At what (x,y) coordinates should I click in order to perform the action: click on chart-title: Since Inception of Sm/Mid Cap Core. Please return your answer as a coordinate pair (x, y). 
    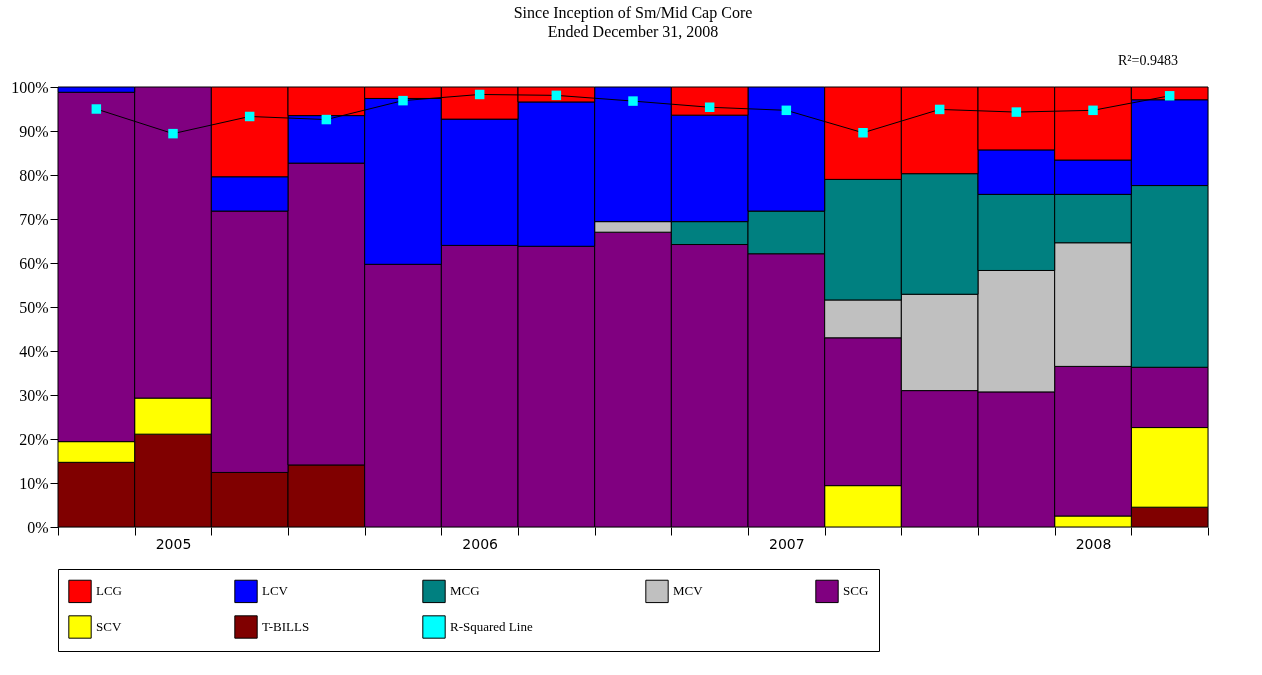
    Looking at the image, I should click on (633, 13).